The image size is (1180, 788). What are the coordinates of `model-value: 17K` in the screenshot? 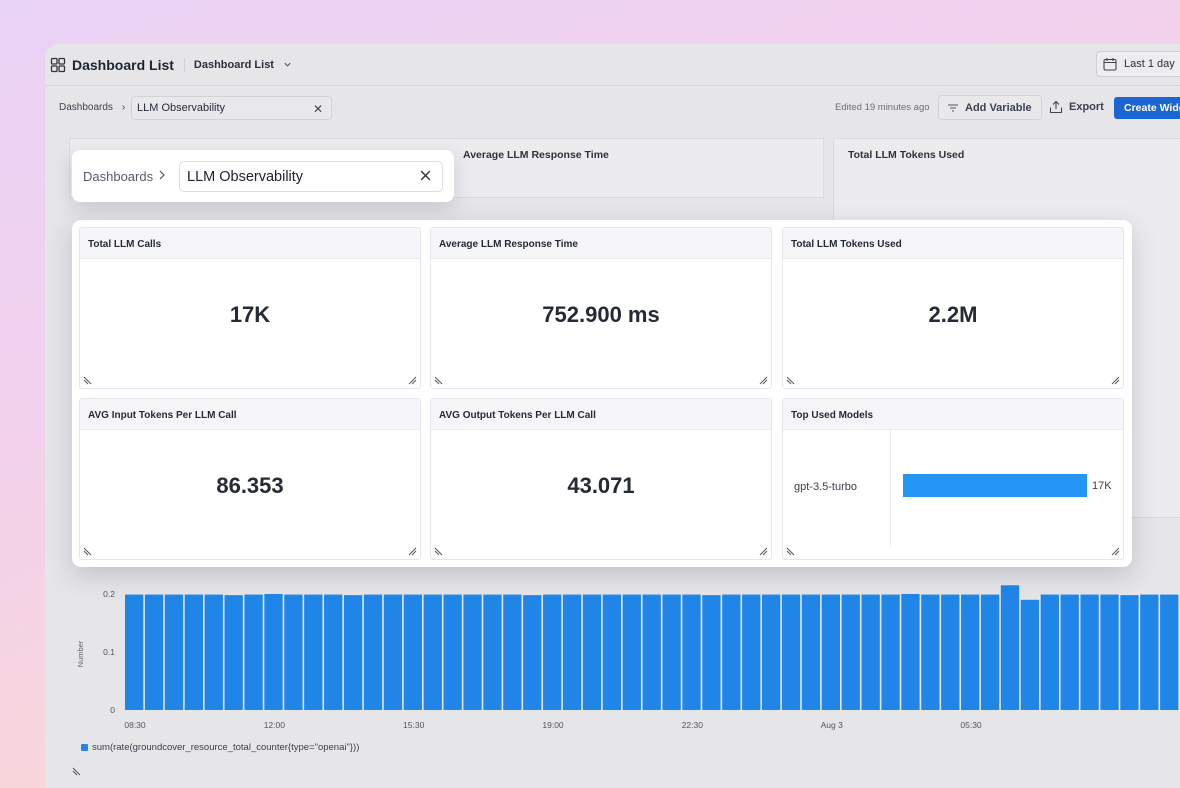 It's located at (1102, 486).